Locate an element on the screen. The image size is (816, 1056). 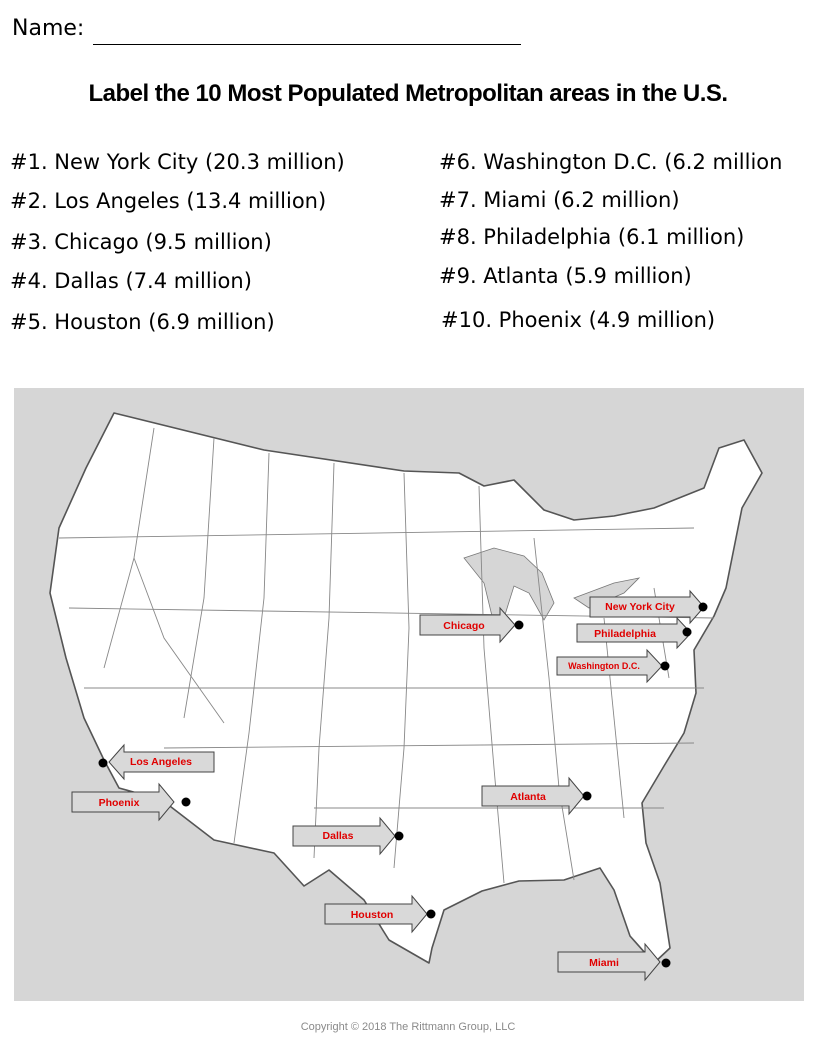
arrow-phoenix is located at coordinates (123, 802).